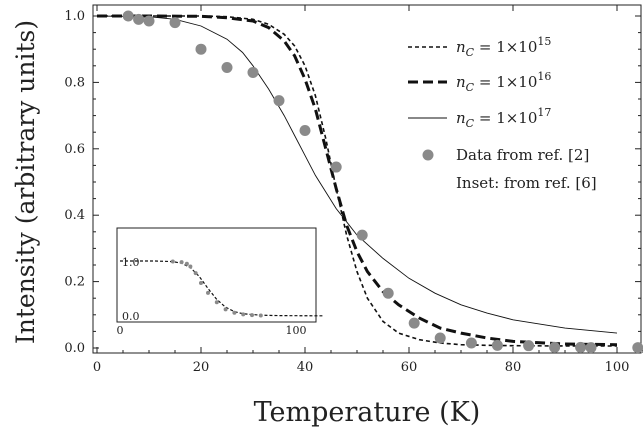 This screenshot has height=433, width=643. What do you see at coordinates (74, 16) in the screenshot?
I see `y-tick-label: 1.0` at bounding box center [74, 16].